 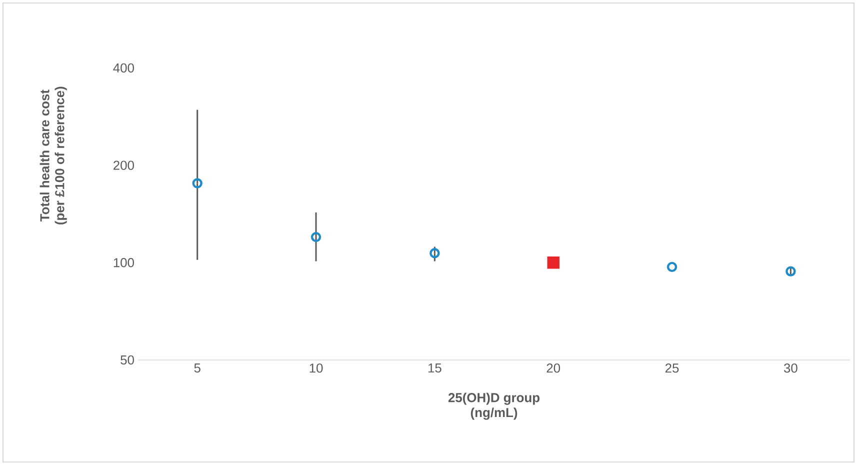 What do you see at coordinates (53, 155) in the screenshot?
I see `y-axis-title: Total health care cost (per £100 of reference)` at bounding box center [53, 155].